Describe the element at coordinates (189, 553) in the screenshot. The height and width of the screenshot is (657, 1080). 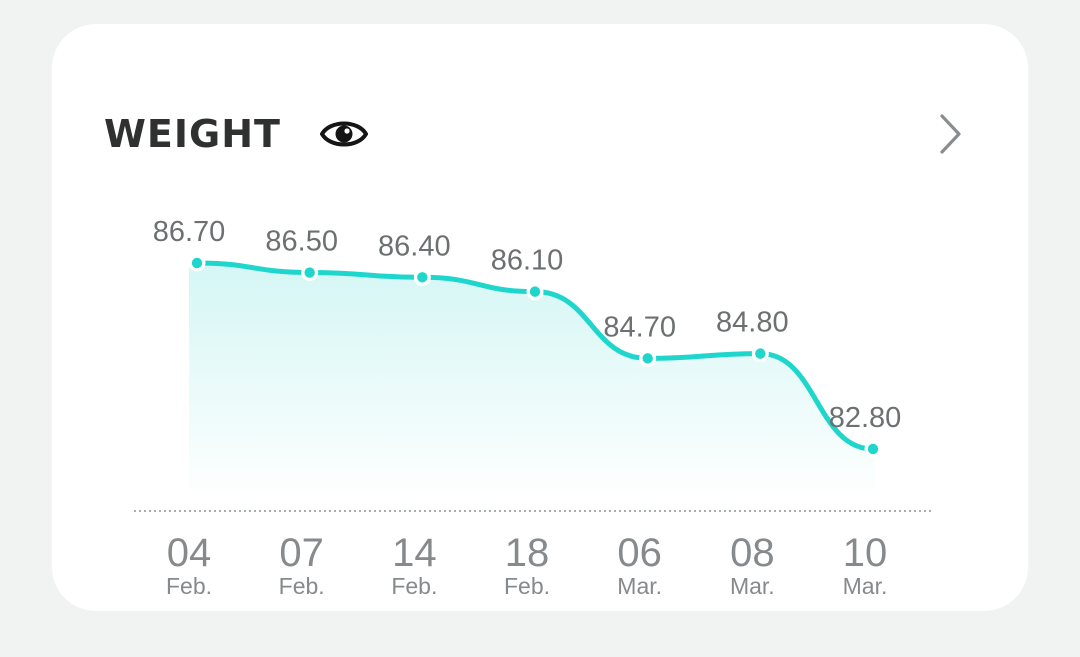
I see `x-tick-day: 04` at that location.